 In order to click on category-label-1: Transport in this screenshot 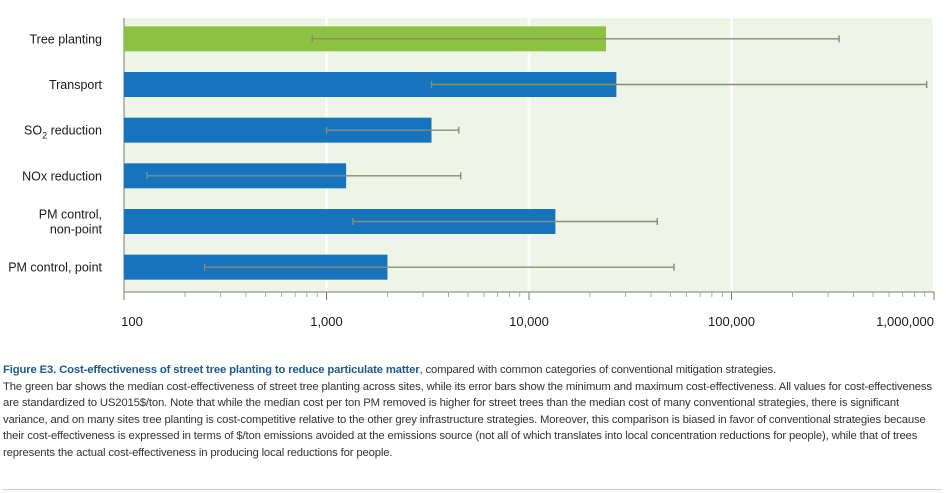, I will do `click(76, 85)`.